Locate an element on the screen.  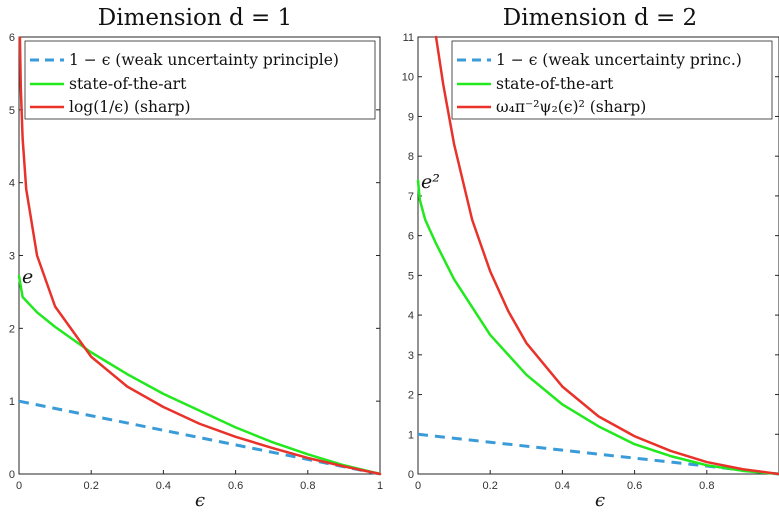
x-axis: 0 0.2 0.4 0.6 0.8 is located at coordinates (564, 481).